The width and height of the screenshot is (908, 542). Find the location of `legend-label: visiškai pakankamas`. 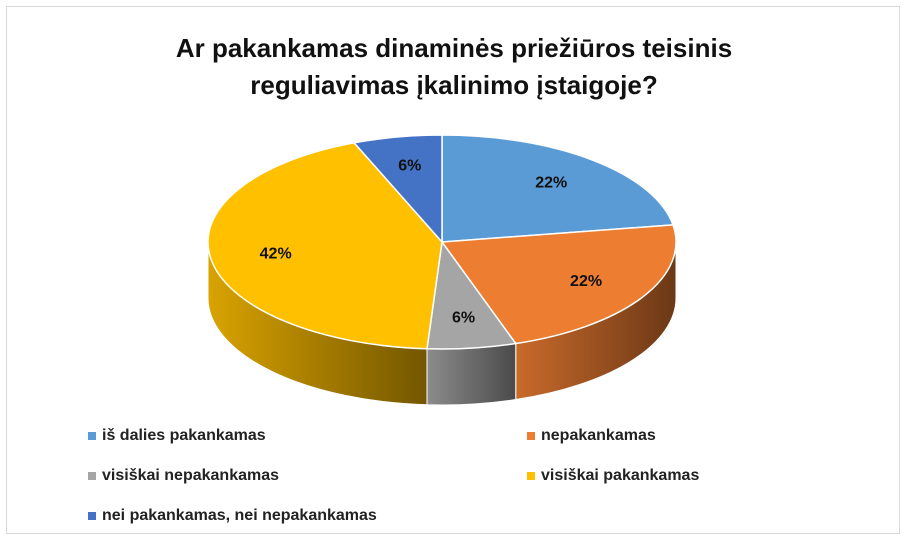

legend-label: visiškai pakankamas is located at coordinates (620, 475).